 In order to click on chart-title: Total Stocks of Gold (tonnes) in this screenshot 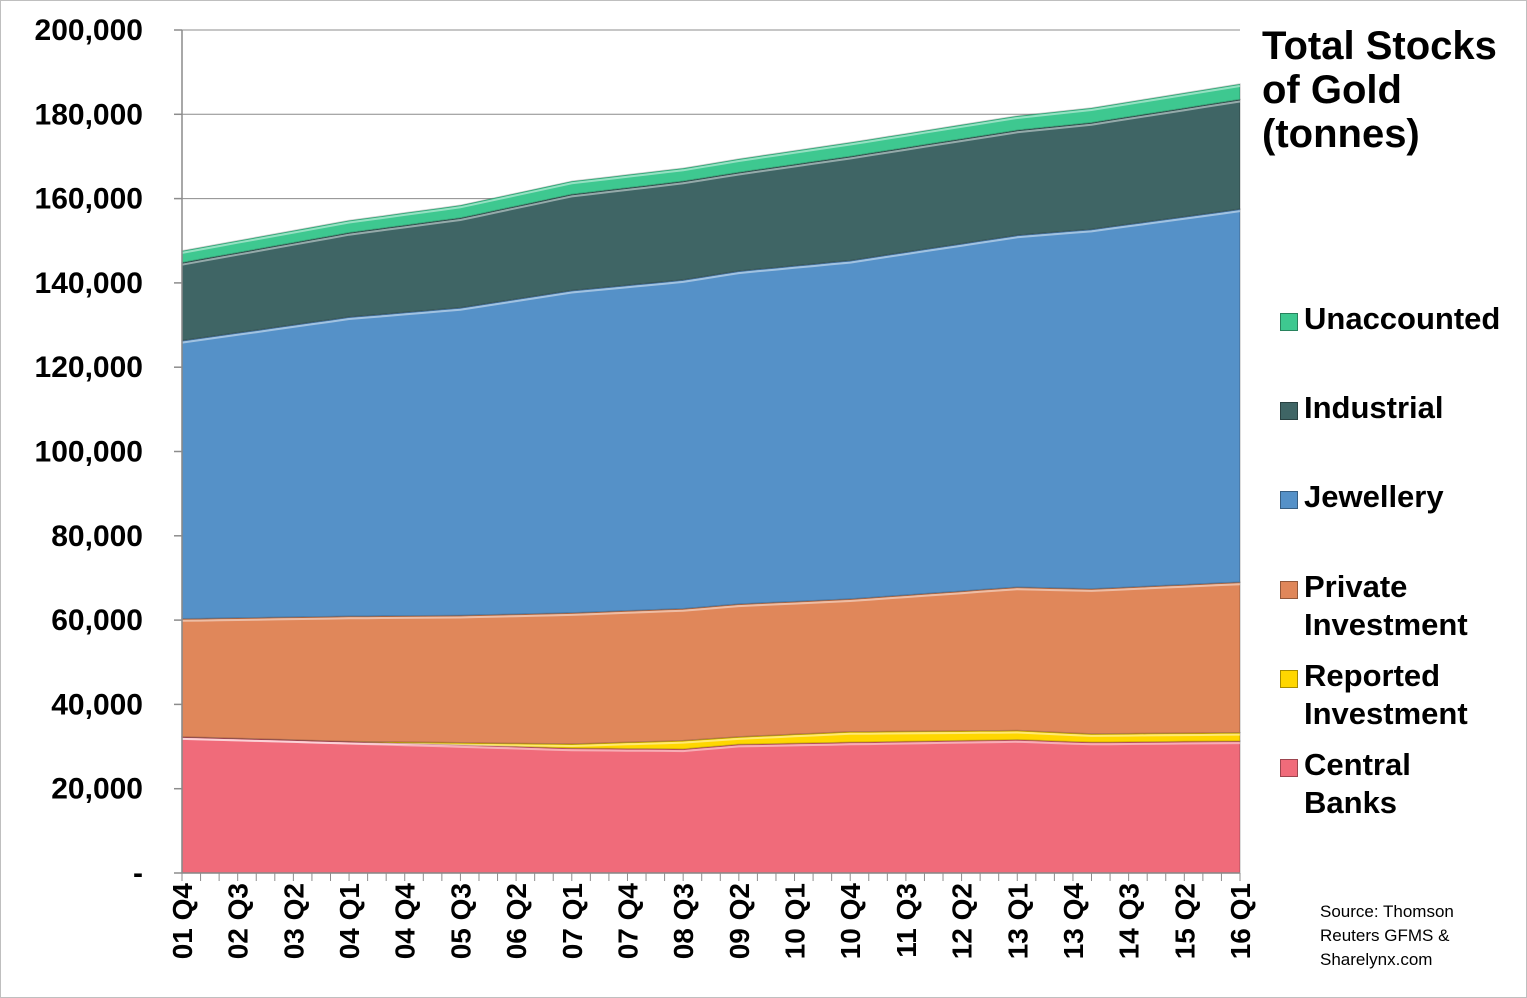, I will do `click(1379, 90)`.